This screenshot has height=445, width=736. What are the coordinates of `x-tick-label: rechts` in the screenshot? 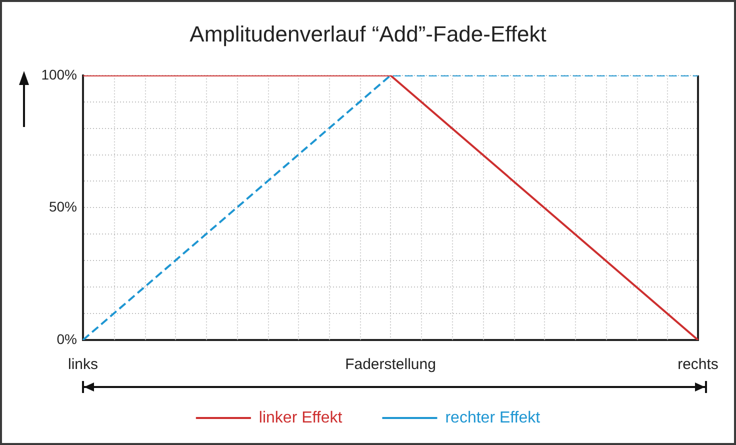 It's located at (698, 365).